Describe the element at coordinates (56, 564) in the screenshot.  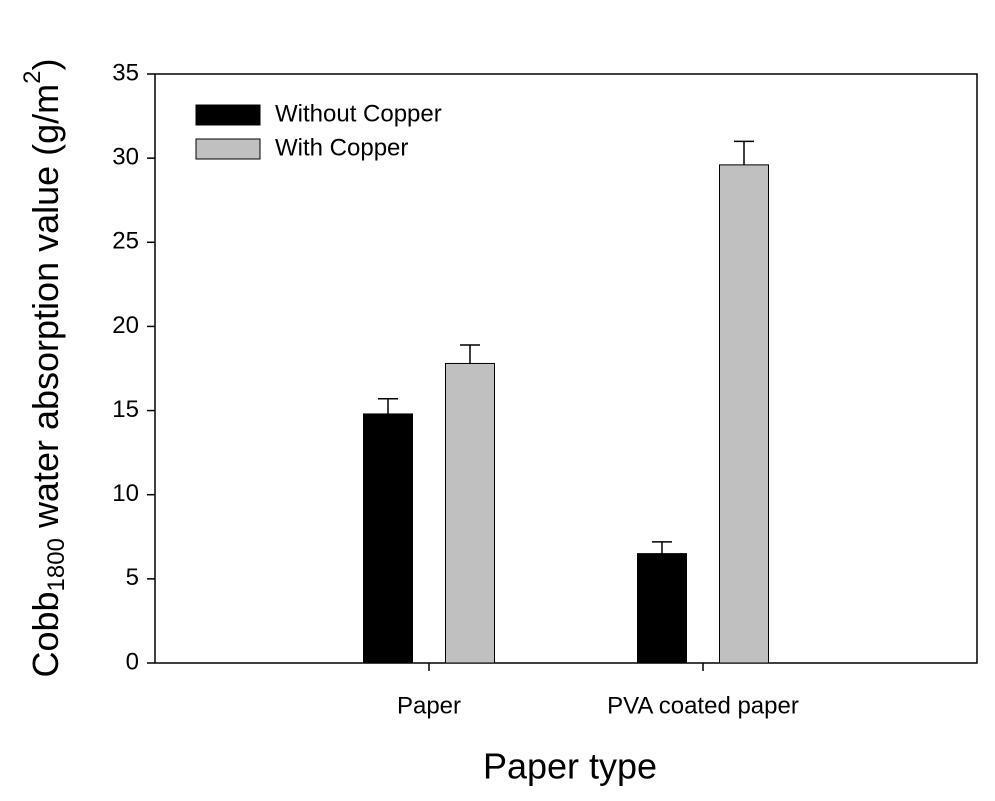
I see `y-label-sub: 1800` at that location.